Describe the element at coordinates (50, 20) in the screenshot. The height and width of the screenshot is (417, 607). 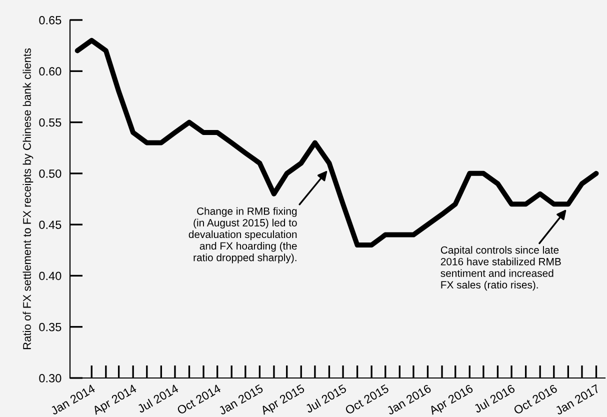
I see `y-tick-label: 0.65` at that location.